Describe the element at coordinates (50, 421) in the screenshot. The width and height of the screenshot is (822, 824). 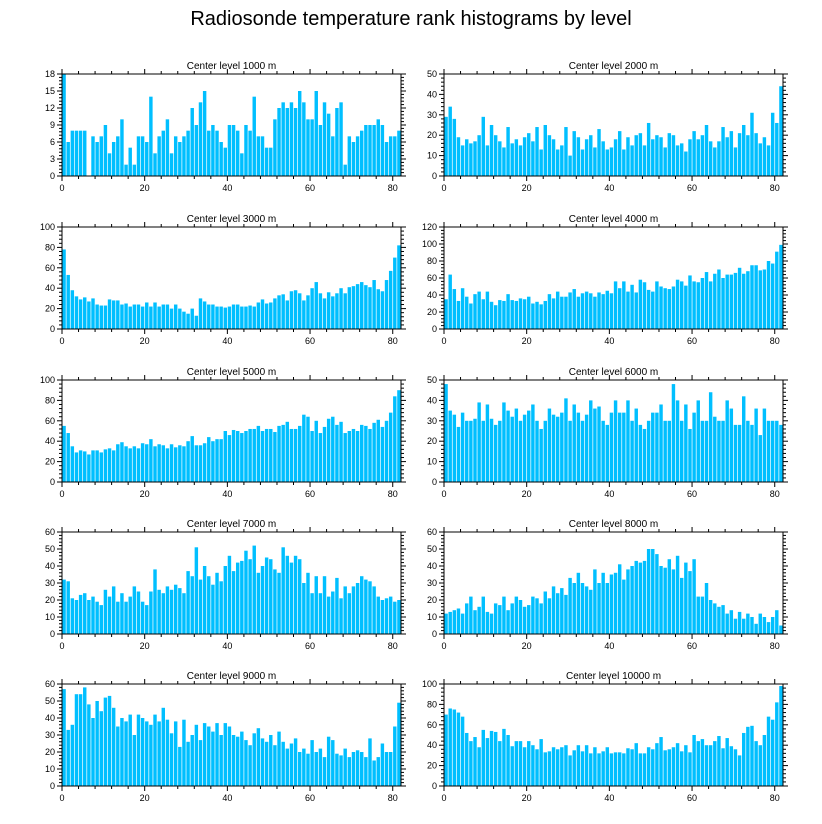
I see `y-tick-label: 60` at that location.